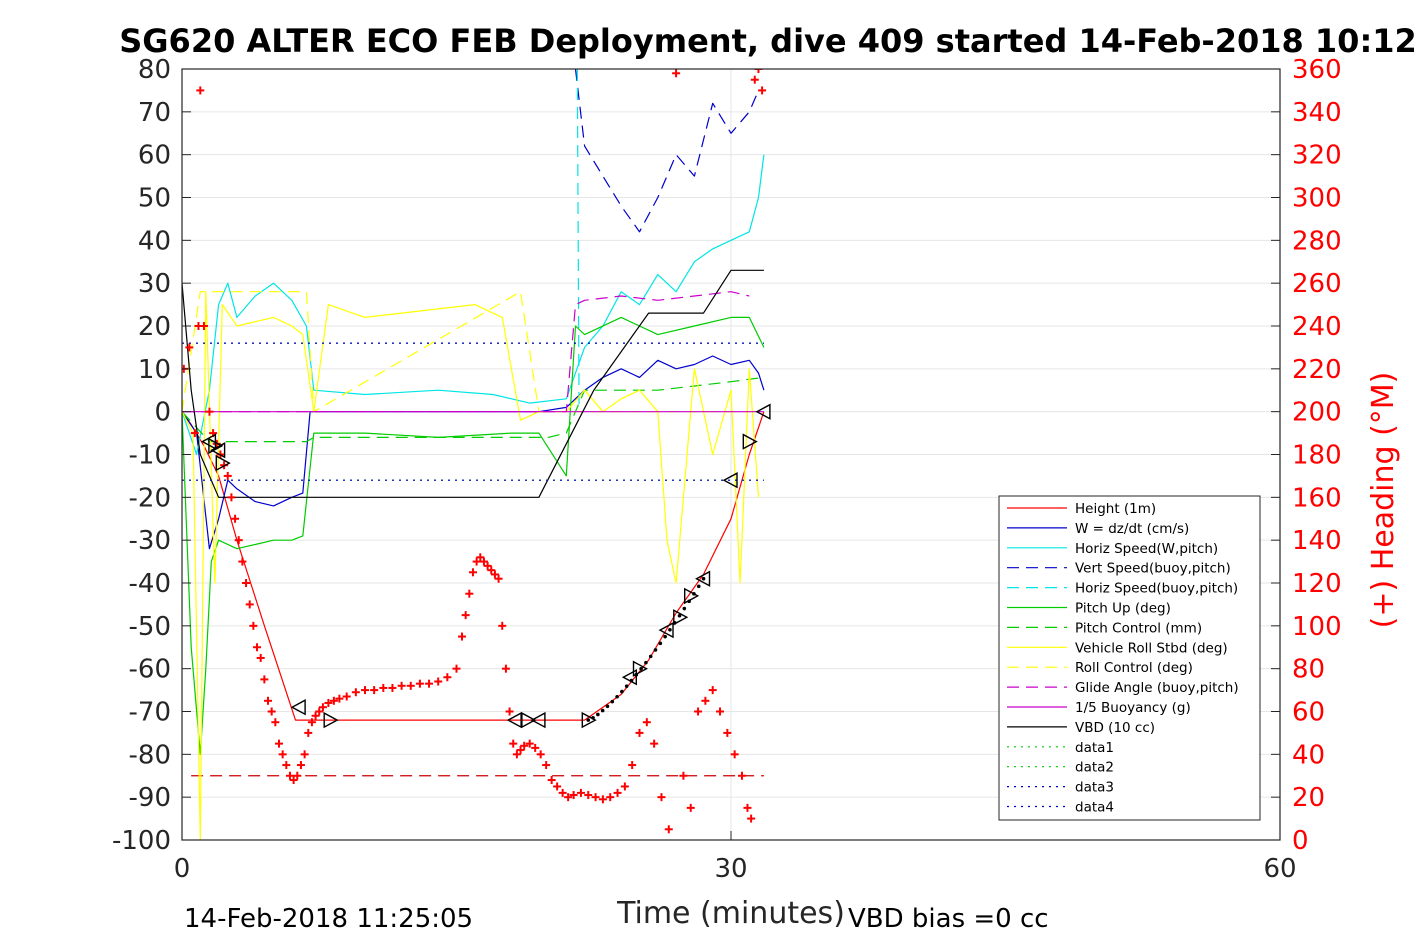 This screenshot has width=1417, height=945. I want to click on legend-label: data2, so click(1094, 768).